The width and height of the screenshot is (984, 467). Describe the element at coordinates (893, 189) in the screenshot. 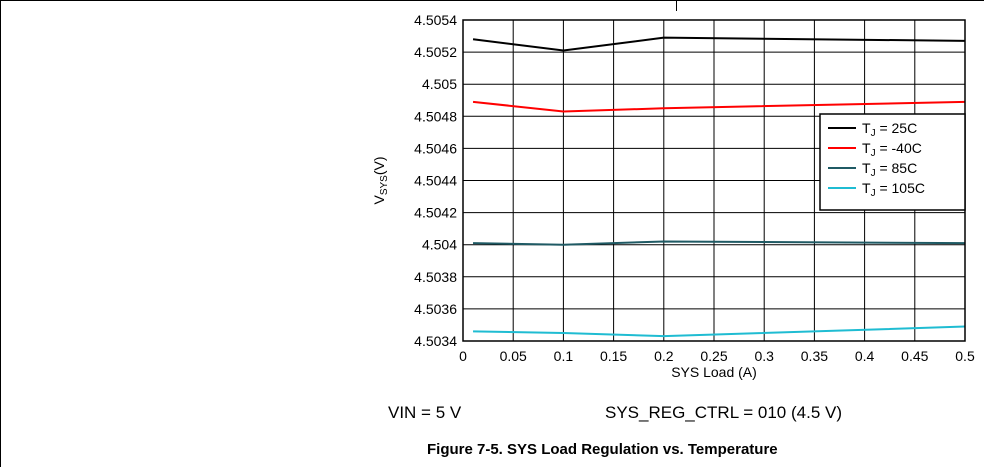

I see `legend-entry: TJ = 105C` at that location.